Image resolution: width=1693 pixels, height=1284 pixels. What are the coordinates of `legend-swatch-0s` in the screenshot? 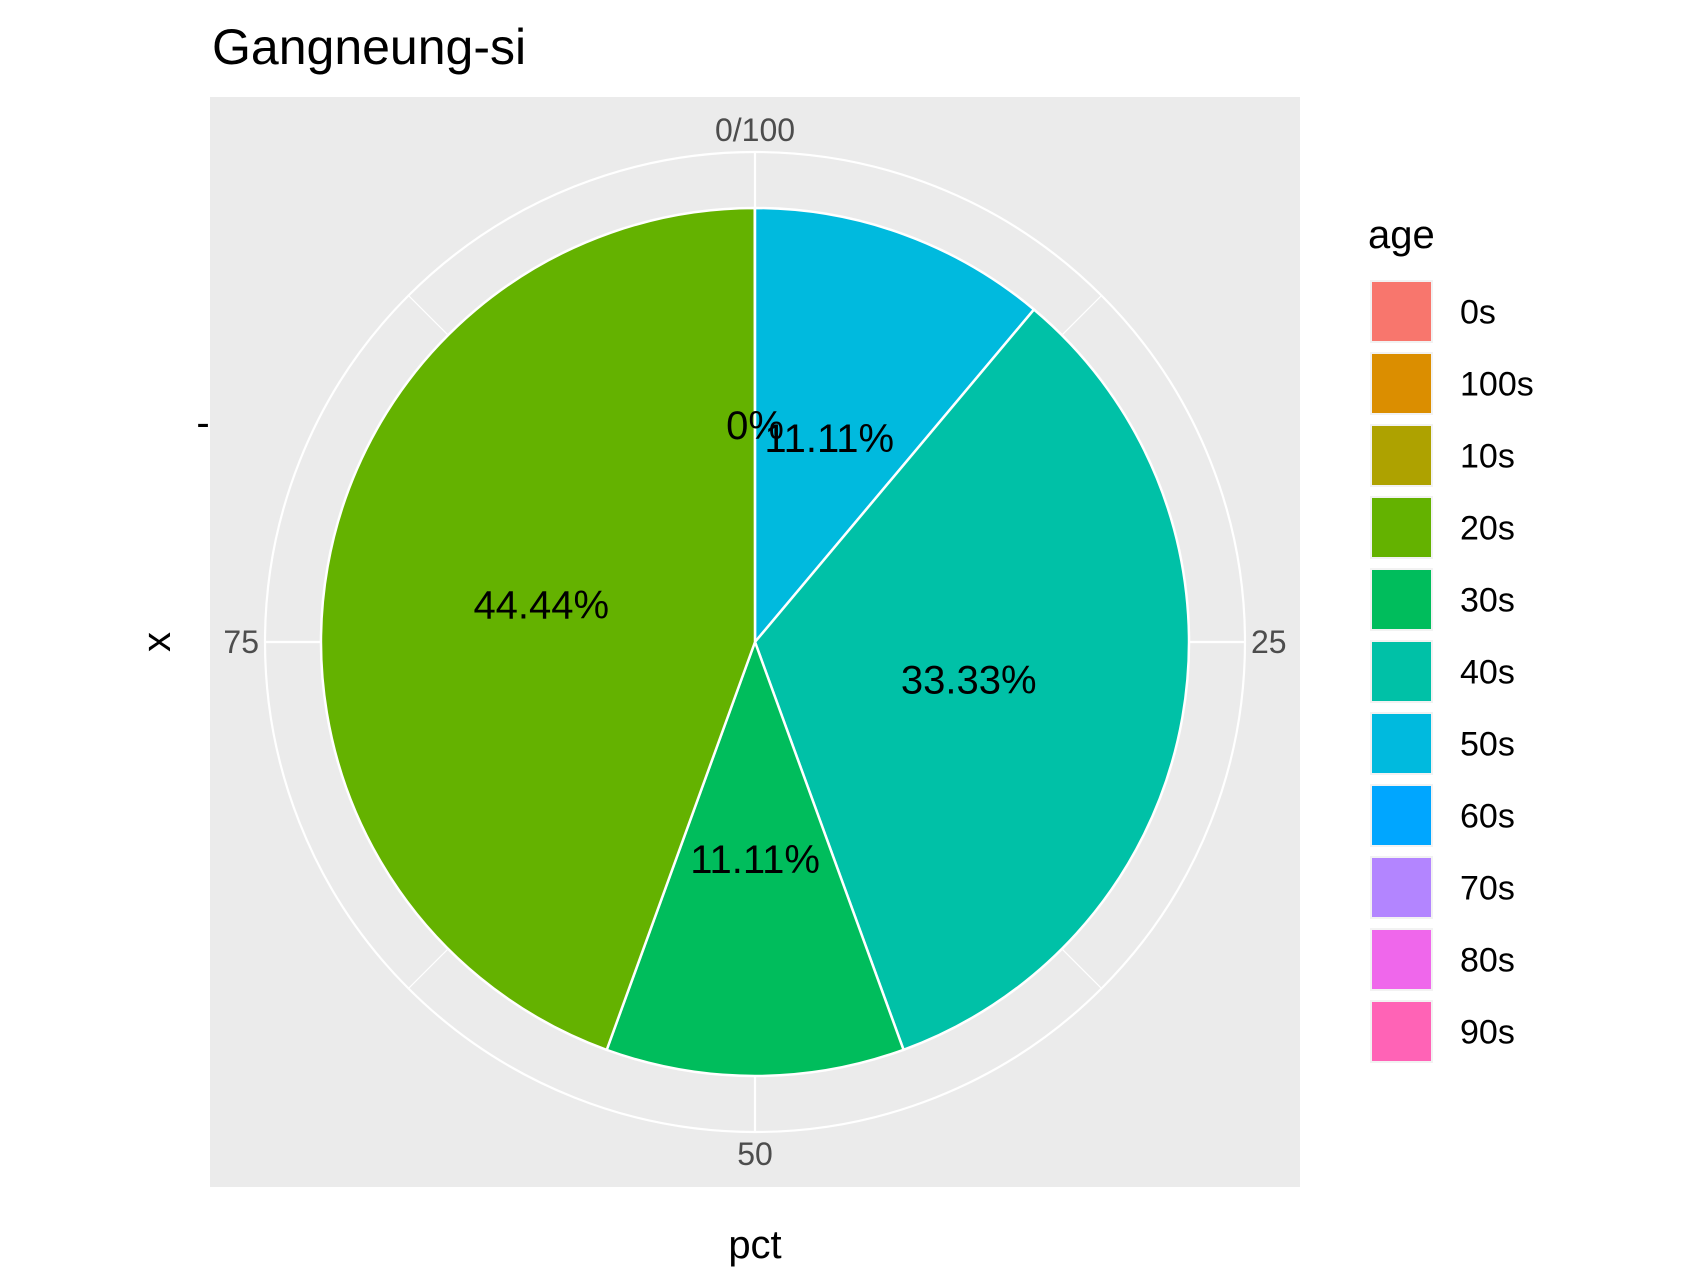 It's located at (1401, 311).